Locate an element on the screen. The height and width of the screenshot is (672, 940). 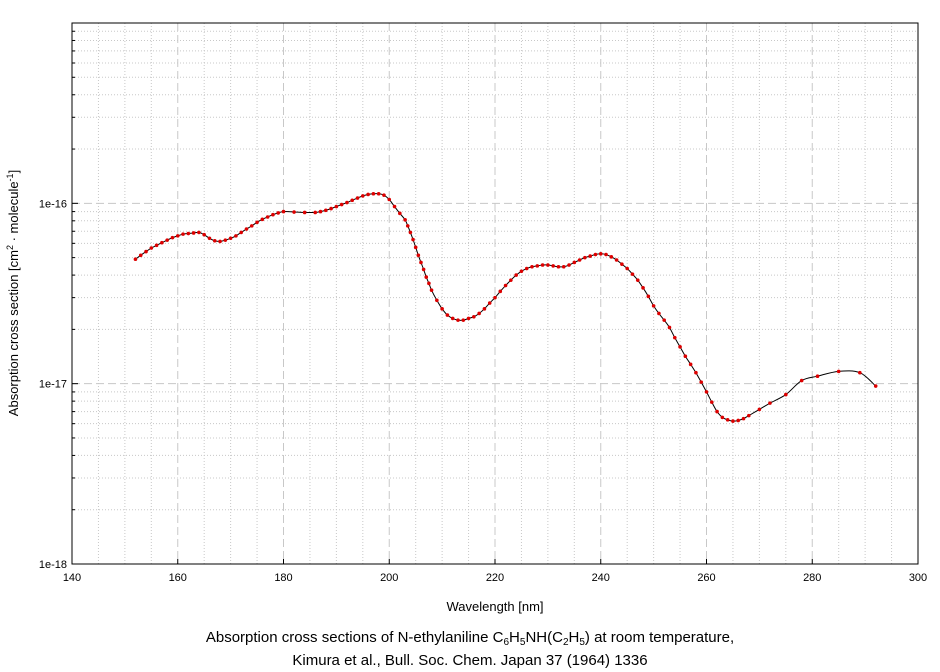
y-tick-label: 1e-17 is located at coordinates (53, 385).